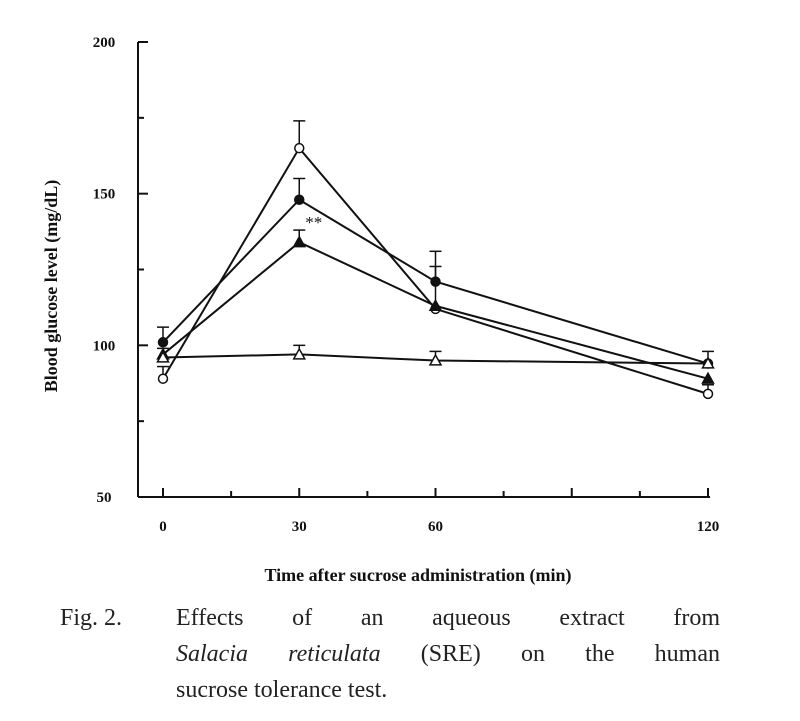  I want to click on caption-line-1: Effects of an aqueous extract from, so click(448, 618).